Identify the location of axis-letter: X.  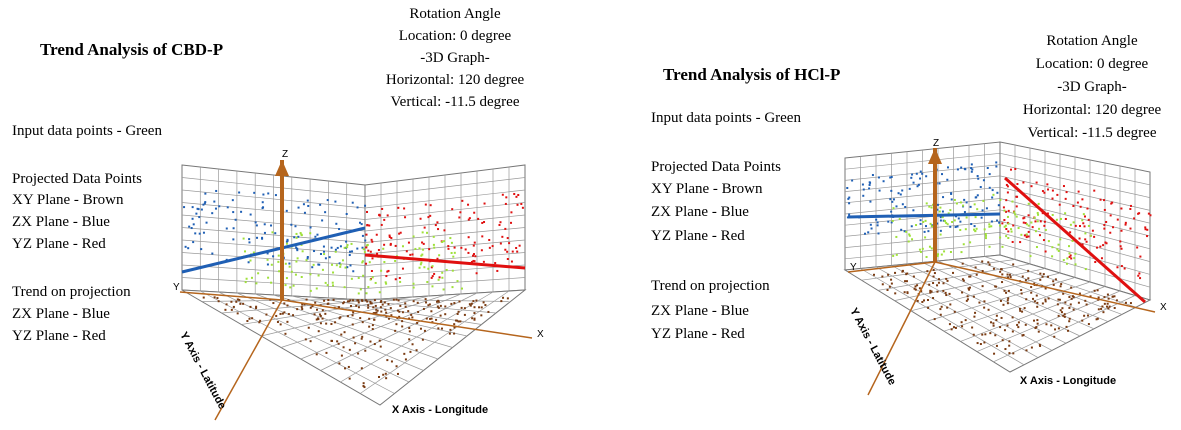
(540, 334).